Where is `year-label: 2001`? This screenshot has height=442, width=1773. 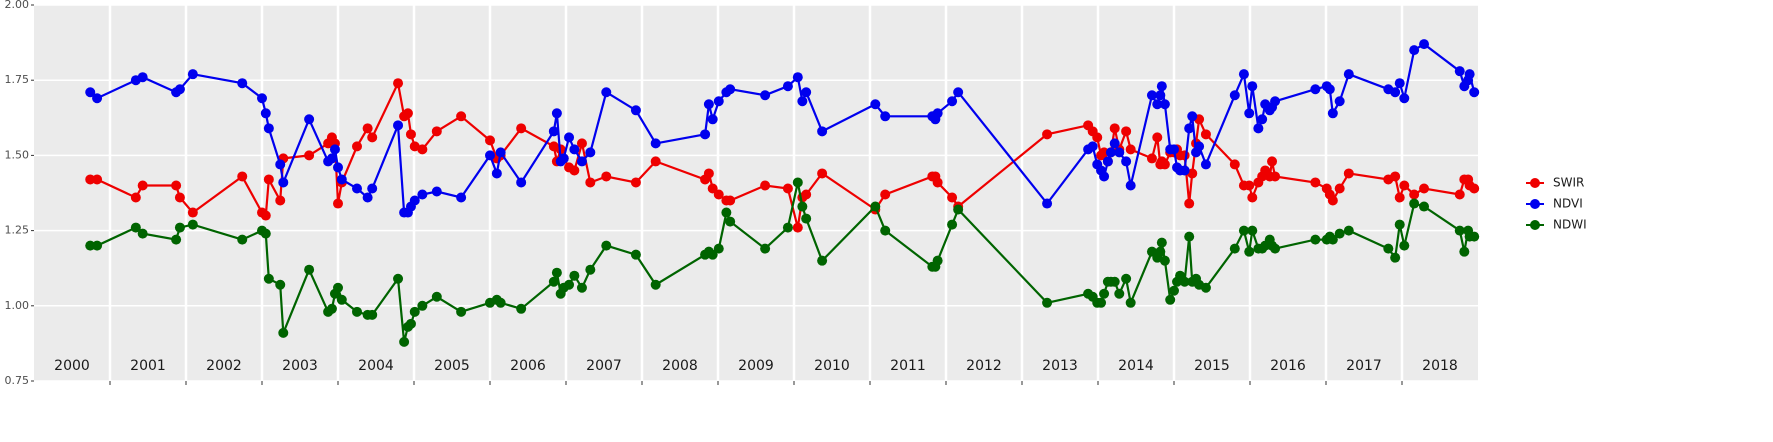
year-label: 2001 is located at coordinates (148, 366).